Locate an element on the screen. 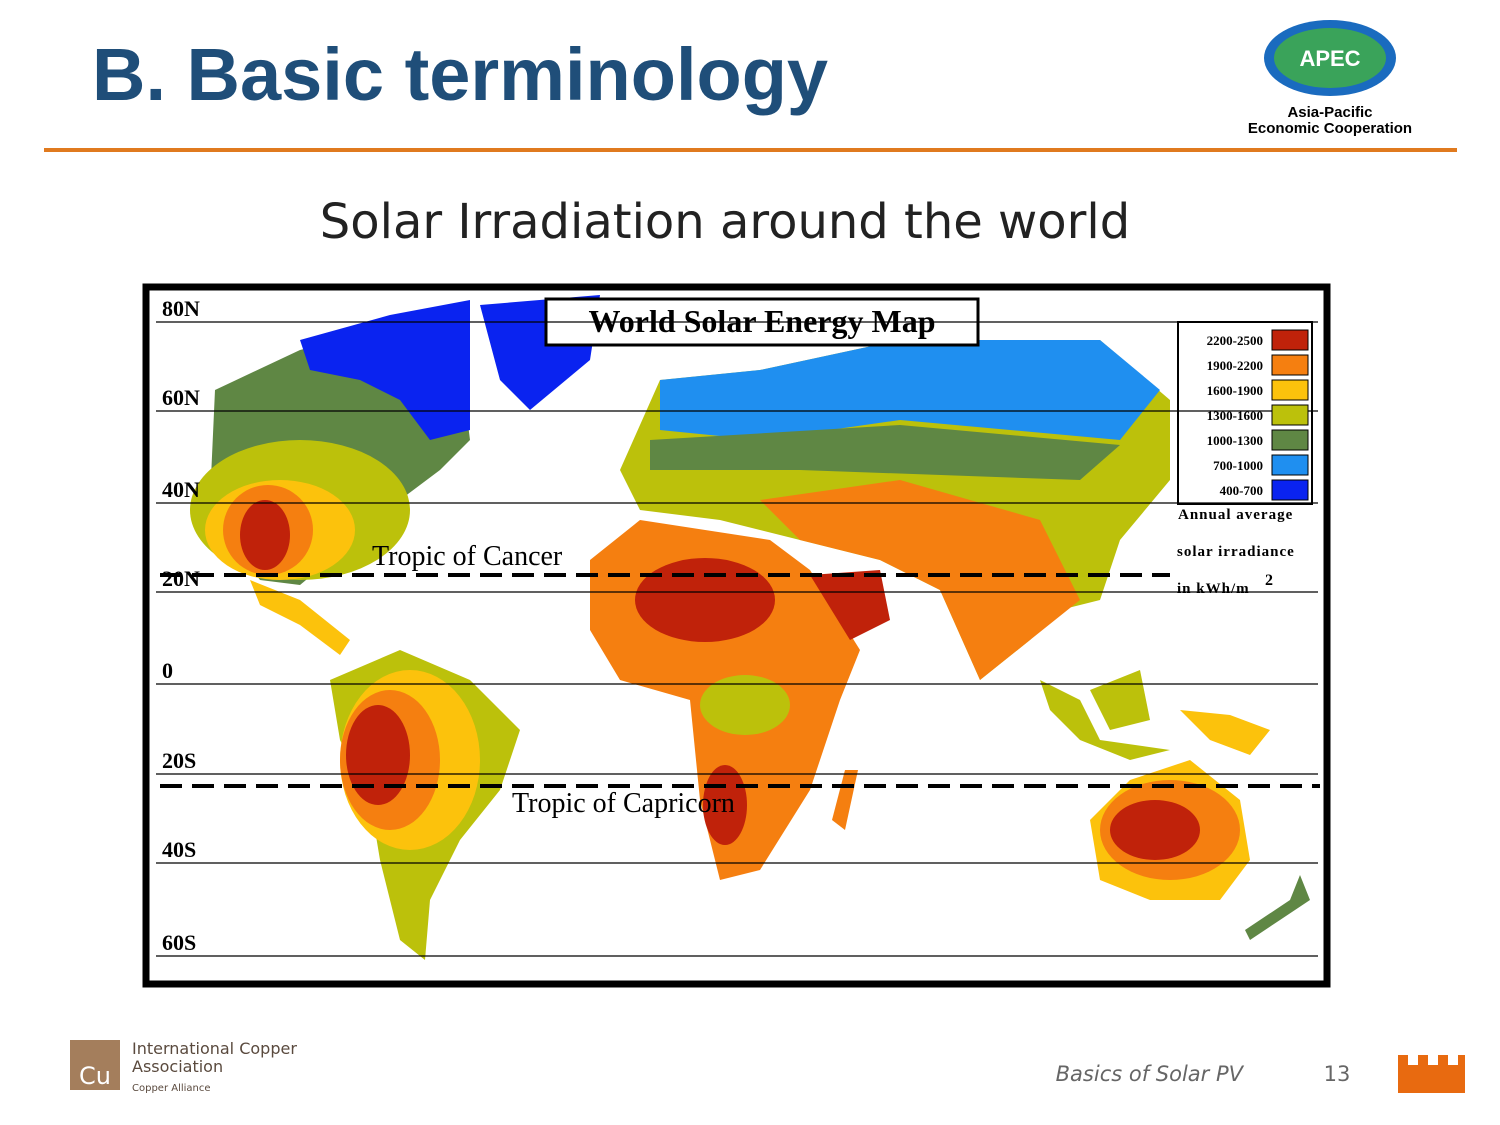 The width and height of the screenshot is (1500, 1125). central-america is located at coordinates (300, 617).